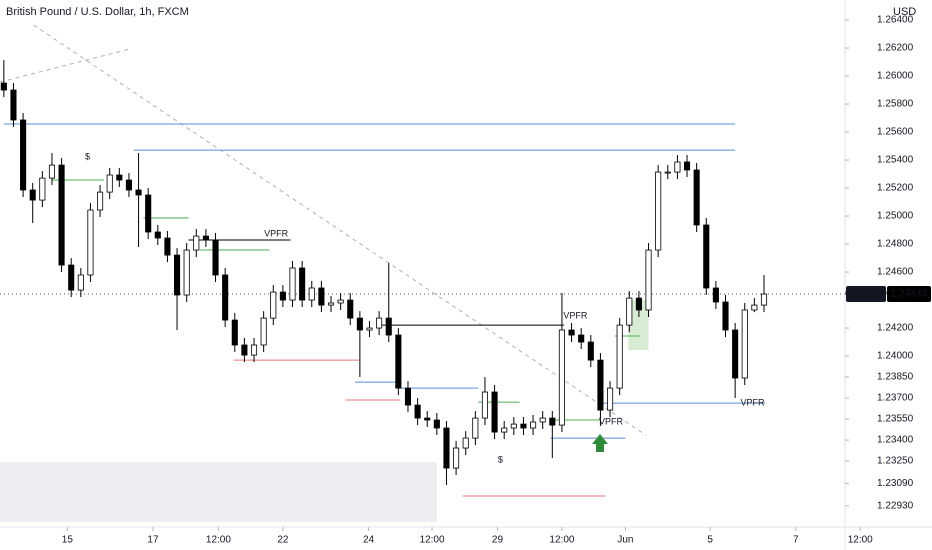  What do you see at coordinates (895, 20) in the screenshot?
I see `y-tick-label: 1.26400` at bounding box center [895, 20].